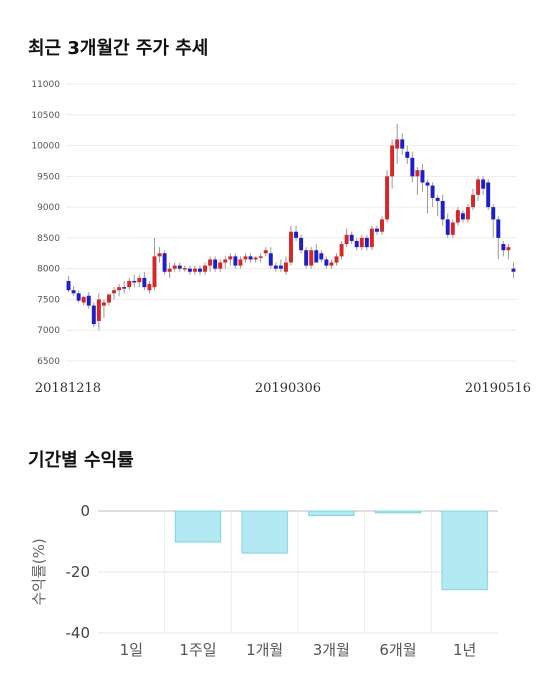 This screenshot has height=683, width=540. I want to click on returns-x-tick-label: 1개월, so click(264, 650).